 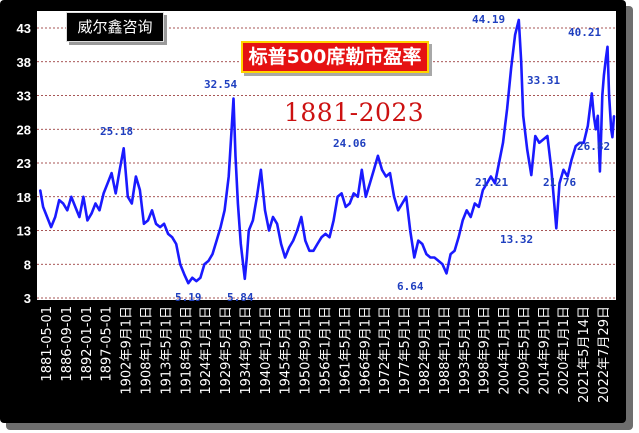 What do you see at coordinates (240, 297) in the screenshot?
I see `value-annotation: 5.84` at bounding box center [240, 297].